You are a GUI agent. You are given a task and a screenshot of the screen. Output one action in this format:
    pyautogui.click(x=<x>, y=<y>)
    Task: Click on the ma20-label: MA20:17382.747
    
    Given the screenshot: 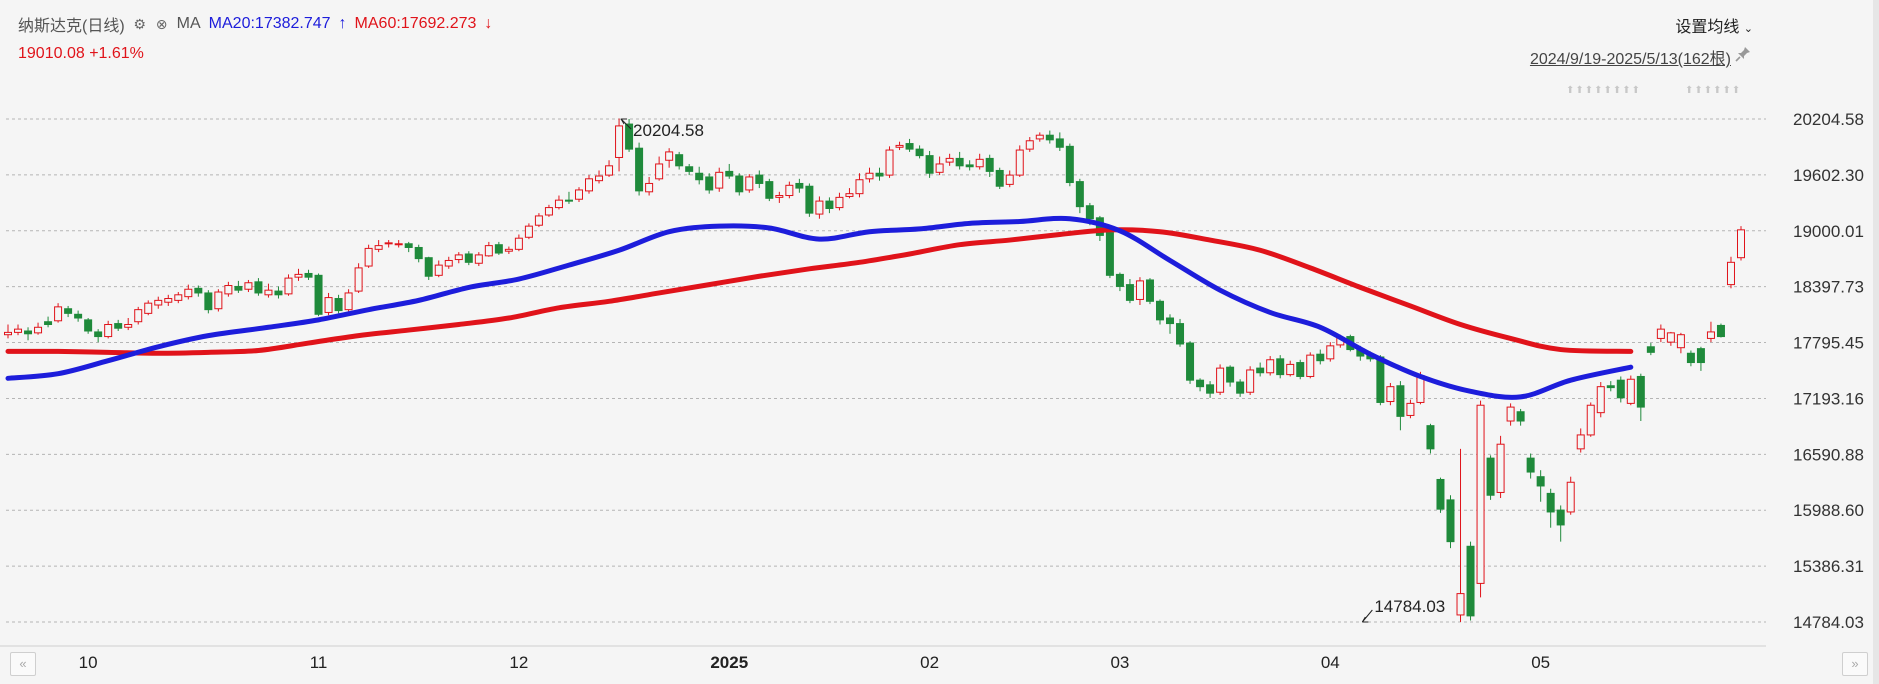 What is the action you would take?
    pyautogui.click(x=269, y=23)
    